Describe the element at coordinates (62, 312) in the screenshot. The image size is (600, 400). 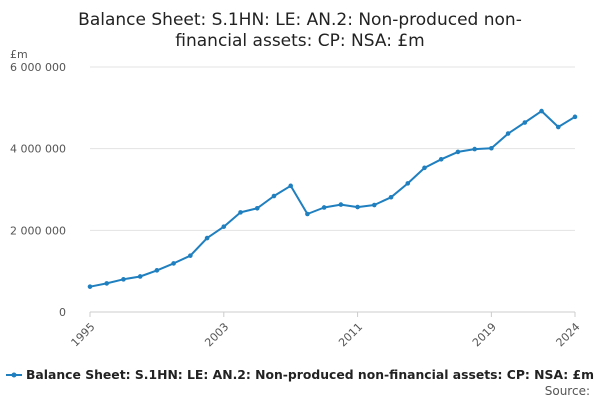
I see `y-tick-label: 0` at that location.